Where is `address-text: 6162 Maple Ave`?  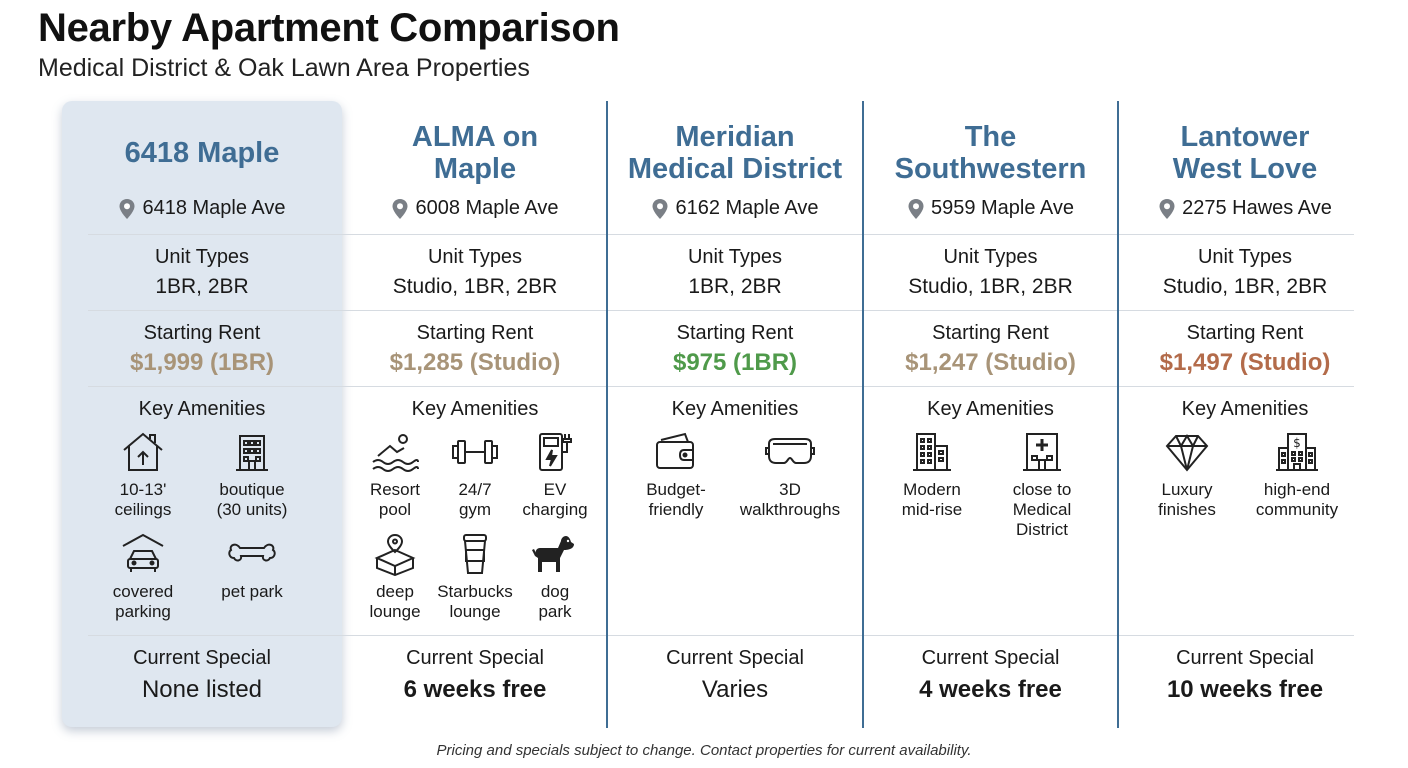
address-text: 6162 Maple Ave is located at coordinates (747, 208).